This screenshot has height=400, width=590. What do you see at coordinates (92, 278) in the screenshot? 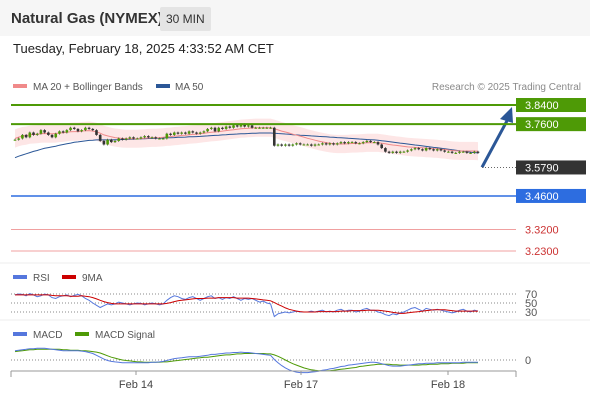
I see `legend-9ma-label: 9MA` at bounding box center [92, 278].